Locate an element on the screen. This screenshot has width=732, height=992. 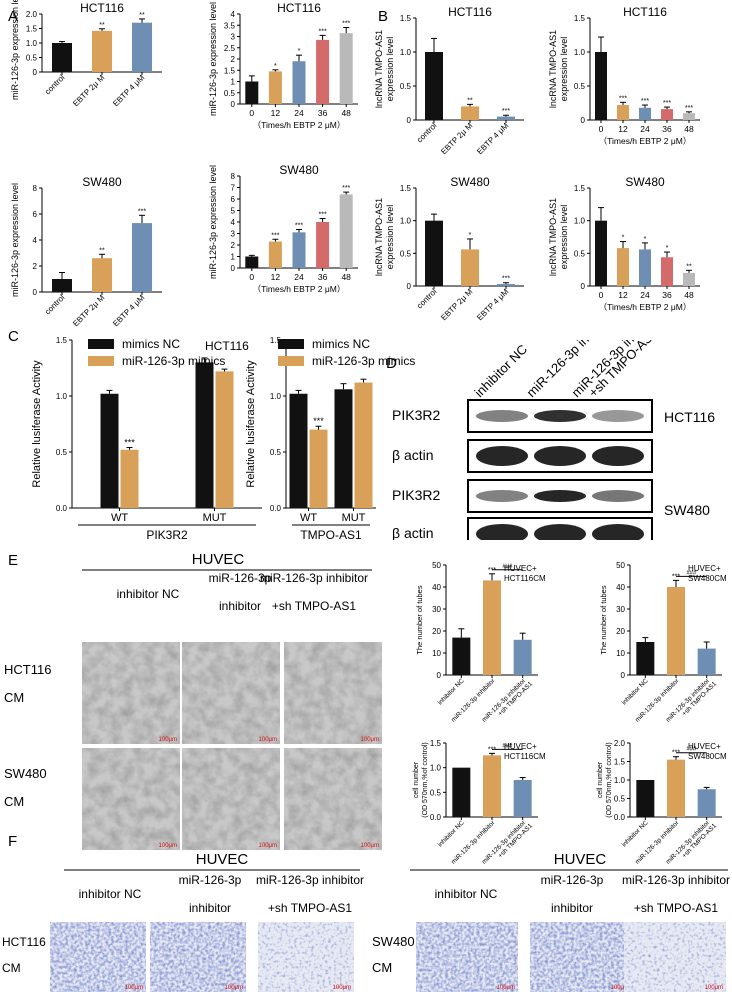
panel-letter-e: E is located at coordinates (13, 560).